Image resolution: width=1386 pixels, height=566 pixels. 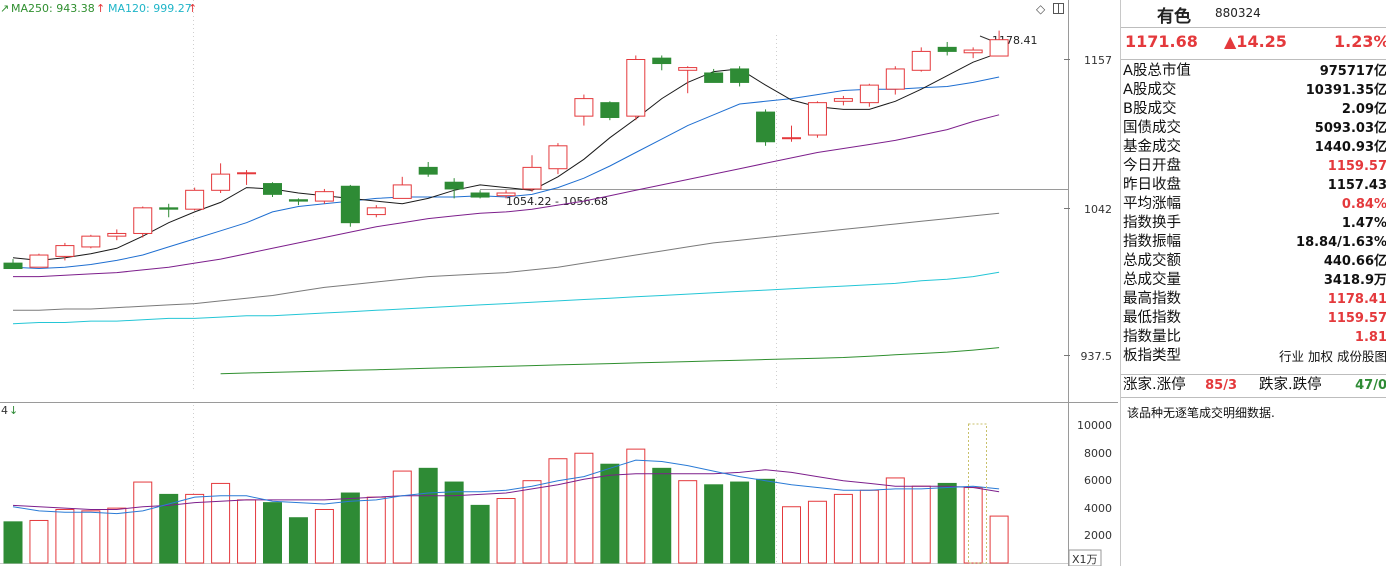 I want to click on diamond-icon: ◇, so click(x=1041, y=9).